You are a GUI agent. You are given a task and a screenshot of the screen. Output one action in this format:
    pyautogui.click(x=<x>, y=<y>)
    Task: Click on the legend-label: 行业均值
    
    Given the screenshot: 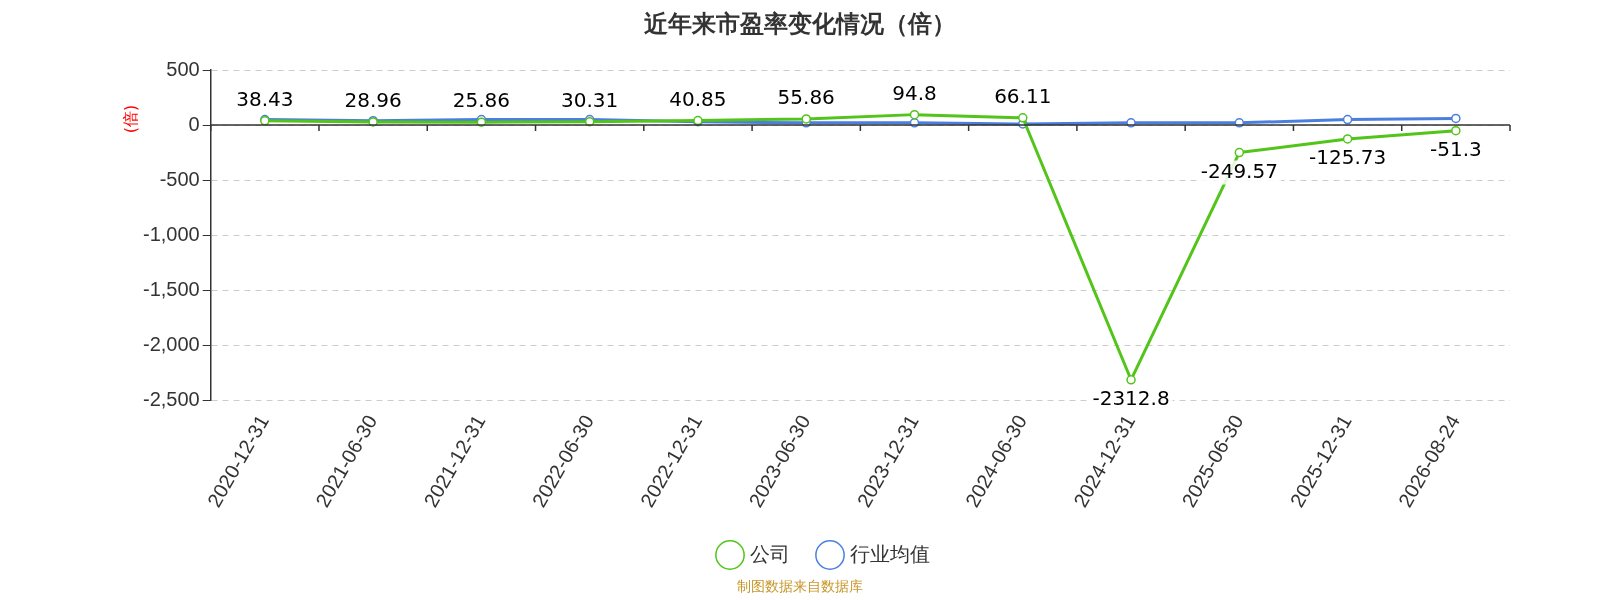 What is the action you would take?
    pyautogui.click(x=890, y=553)
    